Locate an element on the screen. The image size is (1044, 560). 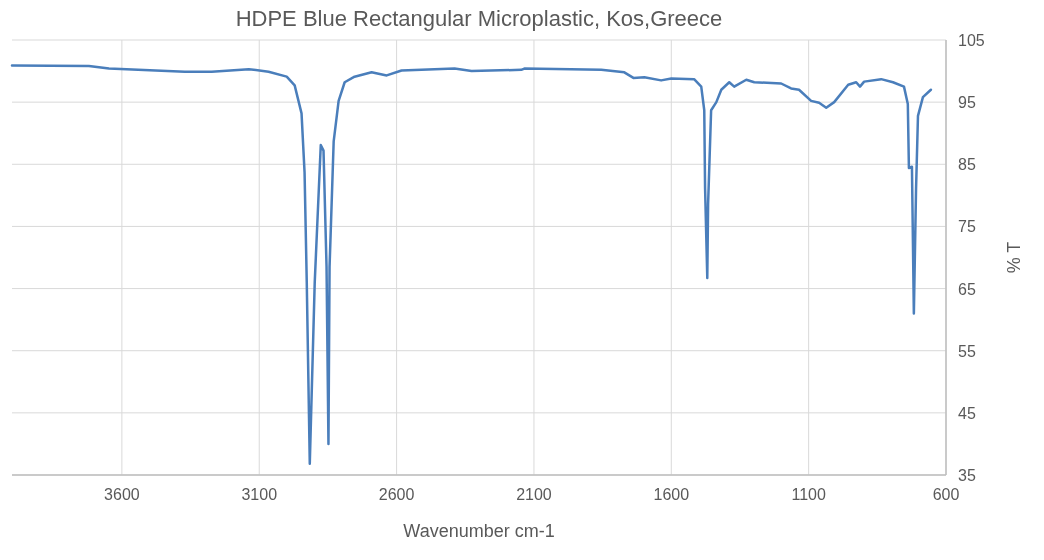
y-tick-label: 55 is located at coordinates (967, 351).